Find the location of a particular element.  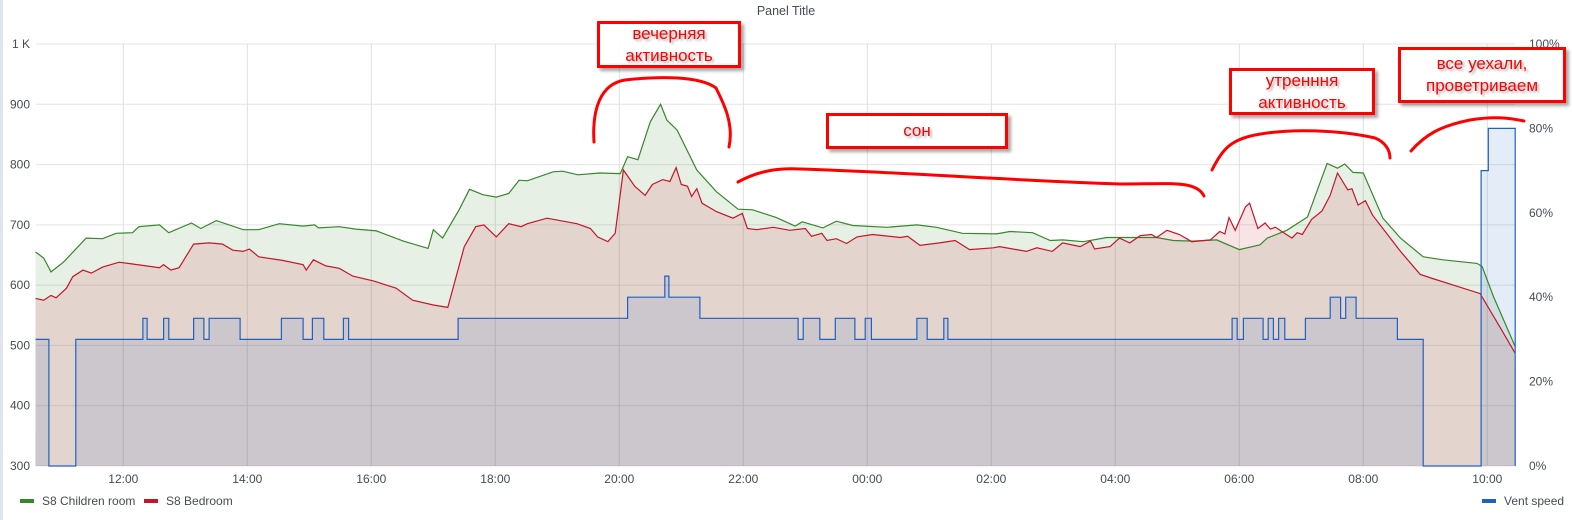

x-tick-label: 04:00 is located at coordinates (1115, 479).